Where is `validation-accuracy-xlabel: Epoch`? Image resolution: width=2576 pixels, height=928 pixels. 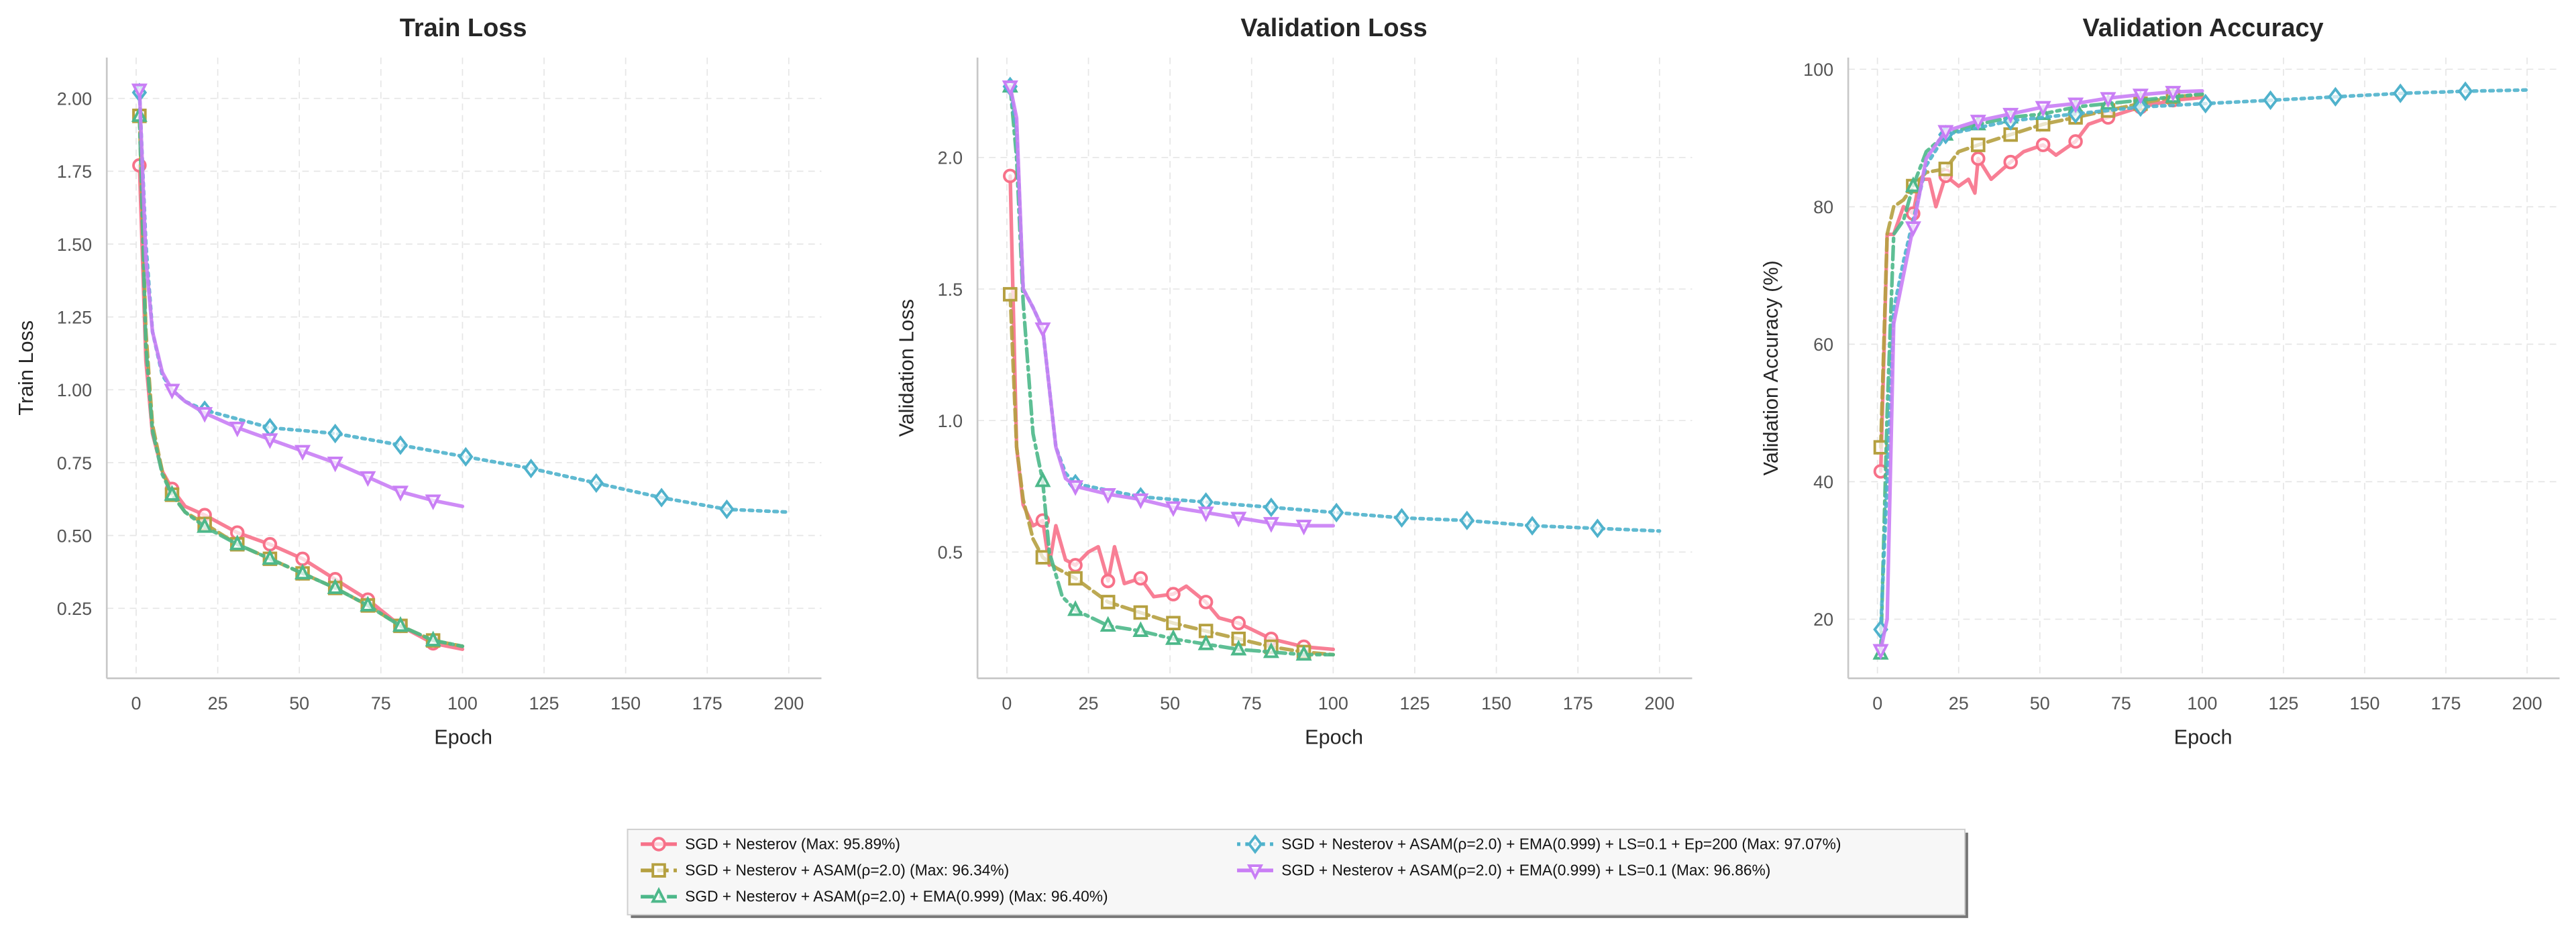 validation-accuracy-xlabel: Epoch is located at coordinates (2203, 738).